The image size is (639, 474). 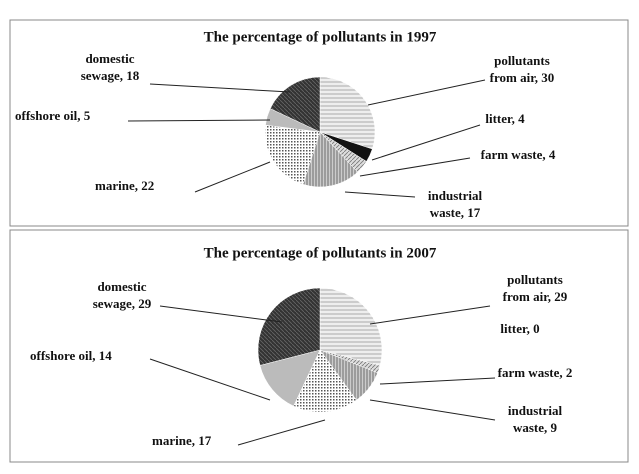 What do you see at coordinates (535, 419) in the screenshot?
I see `slice-label: industrial waste, 9` at bounding box center [535, 419].